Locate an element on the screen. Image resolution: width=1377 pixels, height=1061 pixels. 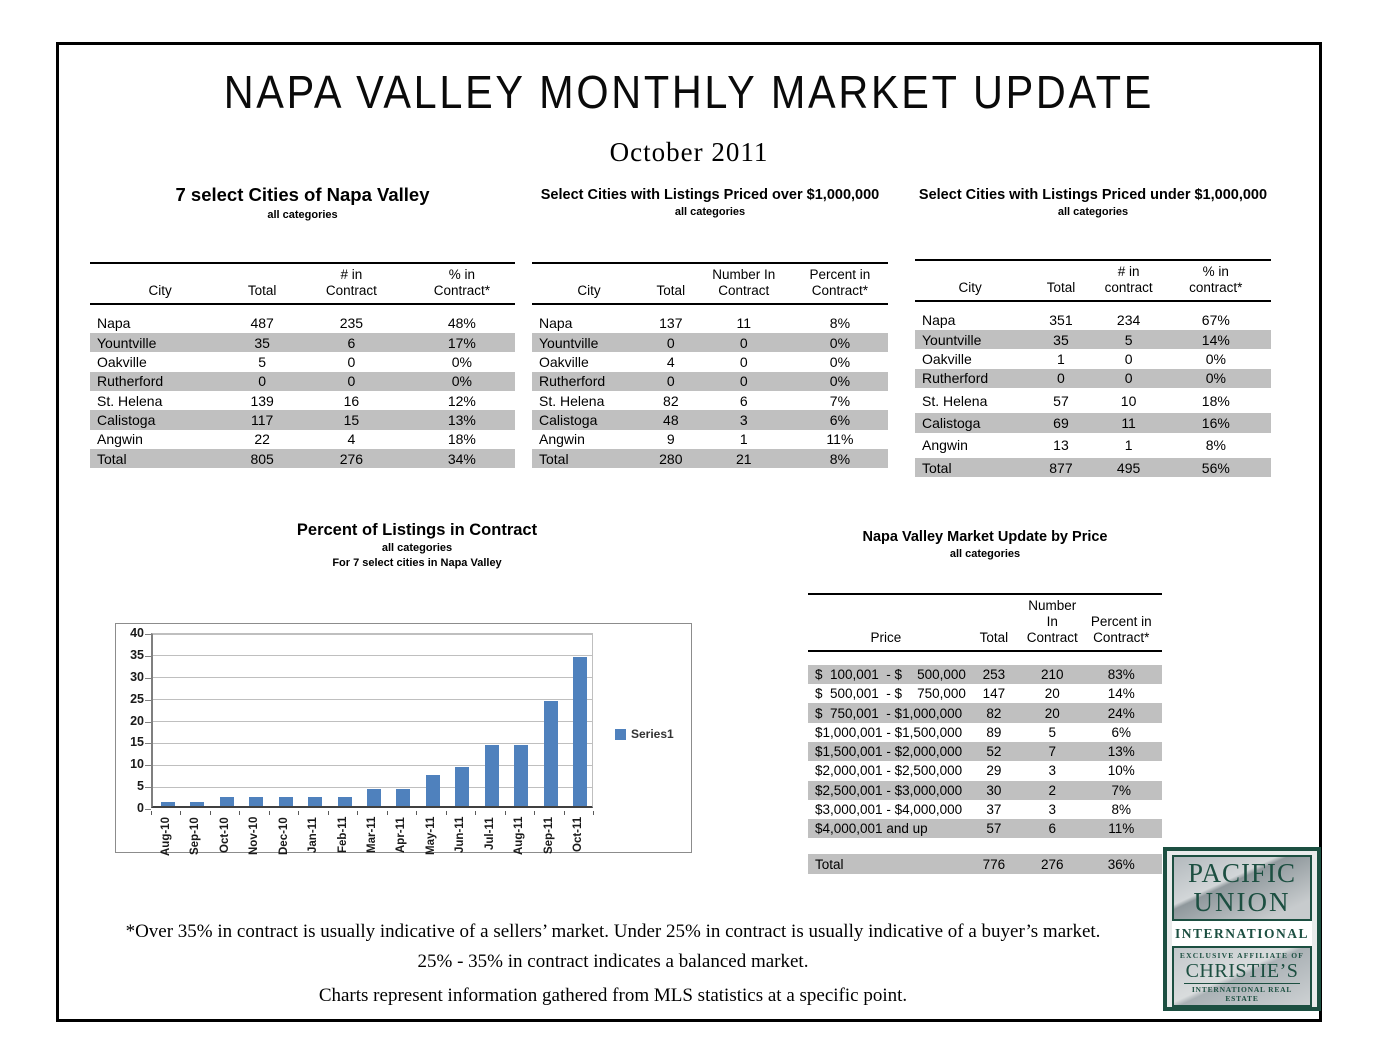
table-cell: 52 is located at coordinates (994, 752).